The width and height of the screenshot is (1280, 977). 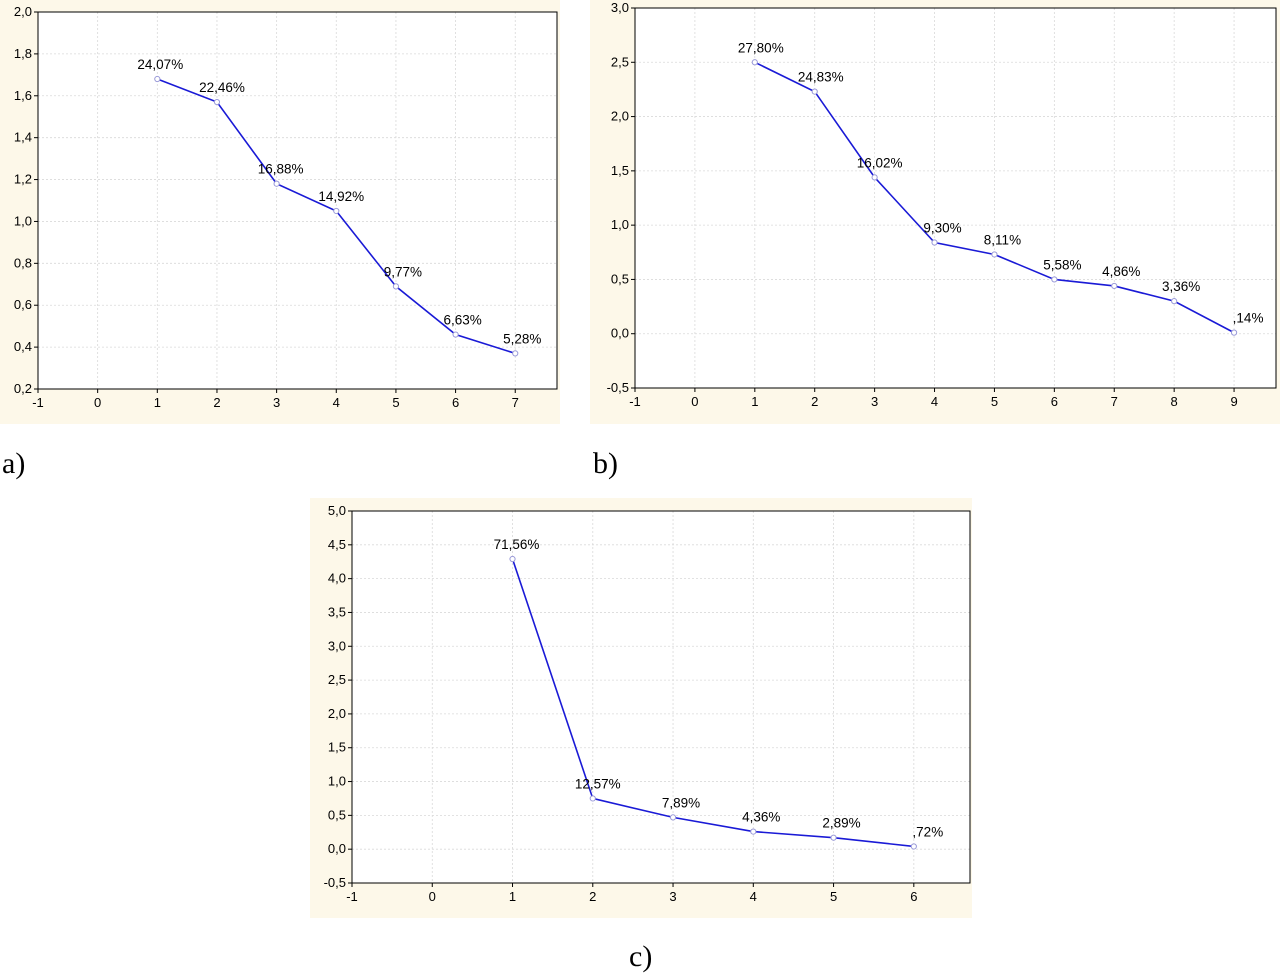 I want to click on data-label: 16,88%, so click(x=281, y=169).